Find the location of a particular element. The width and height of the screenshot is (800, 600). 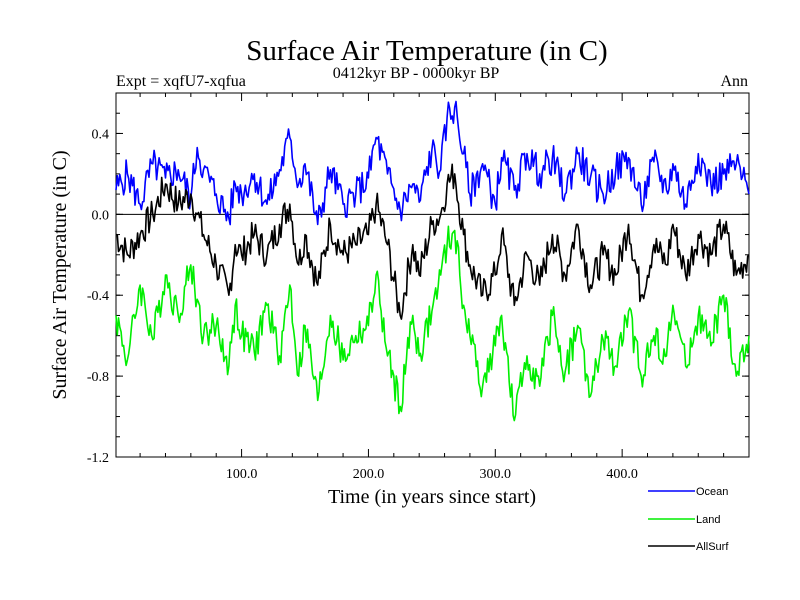

chart-title: Surface Air Temperature (in C) is located at coordinates (426, 51).